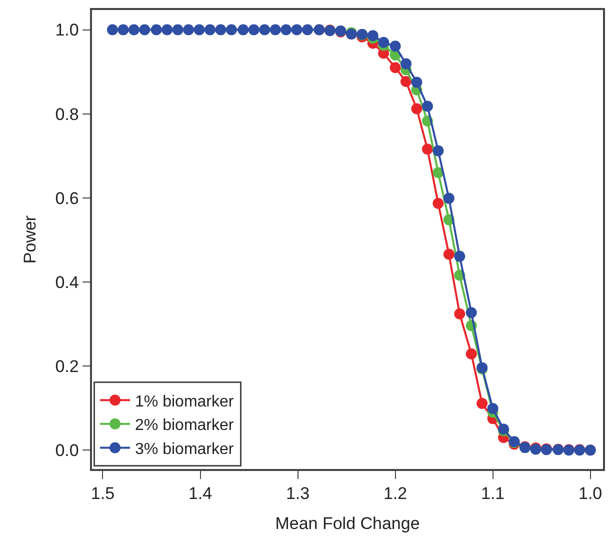 The image size is (615, 538). I want to click on legend-label: 2% biomarker, so click(184, 425).